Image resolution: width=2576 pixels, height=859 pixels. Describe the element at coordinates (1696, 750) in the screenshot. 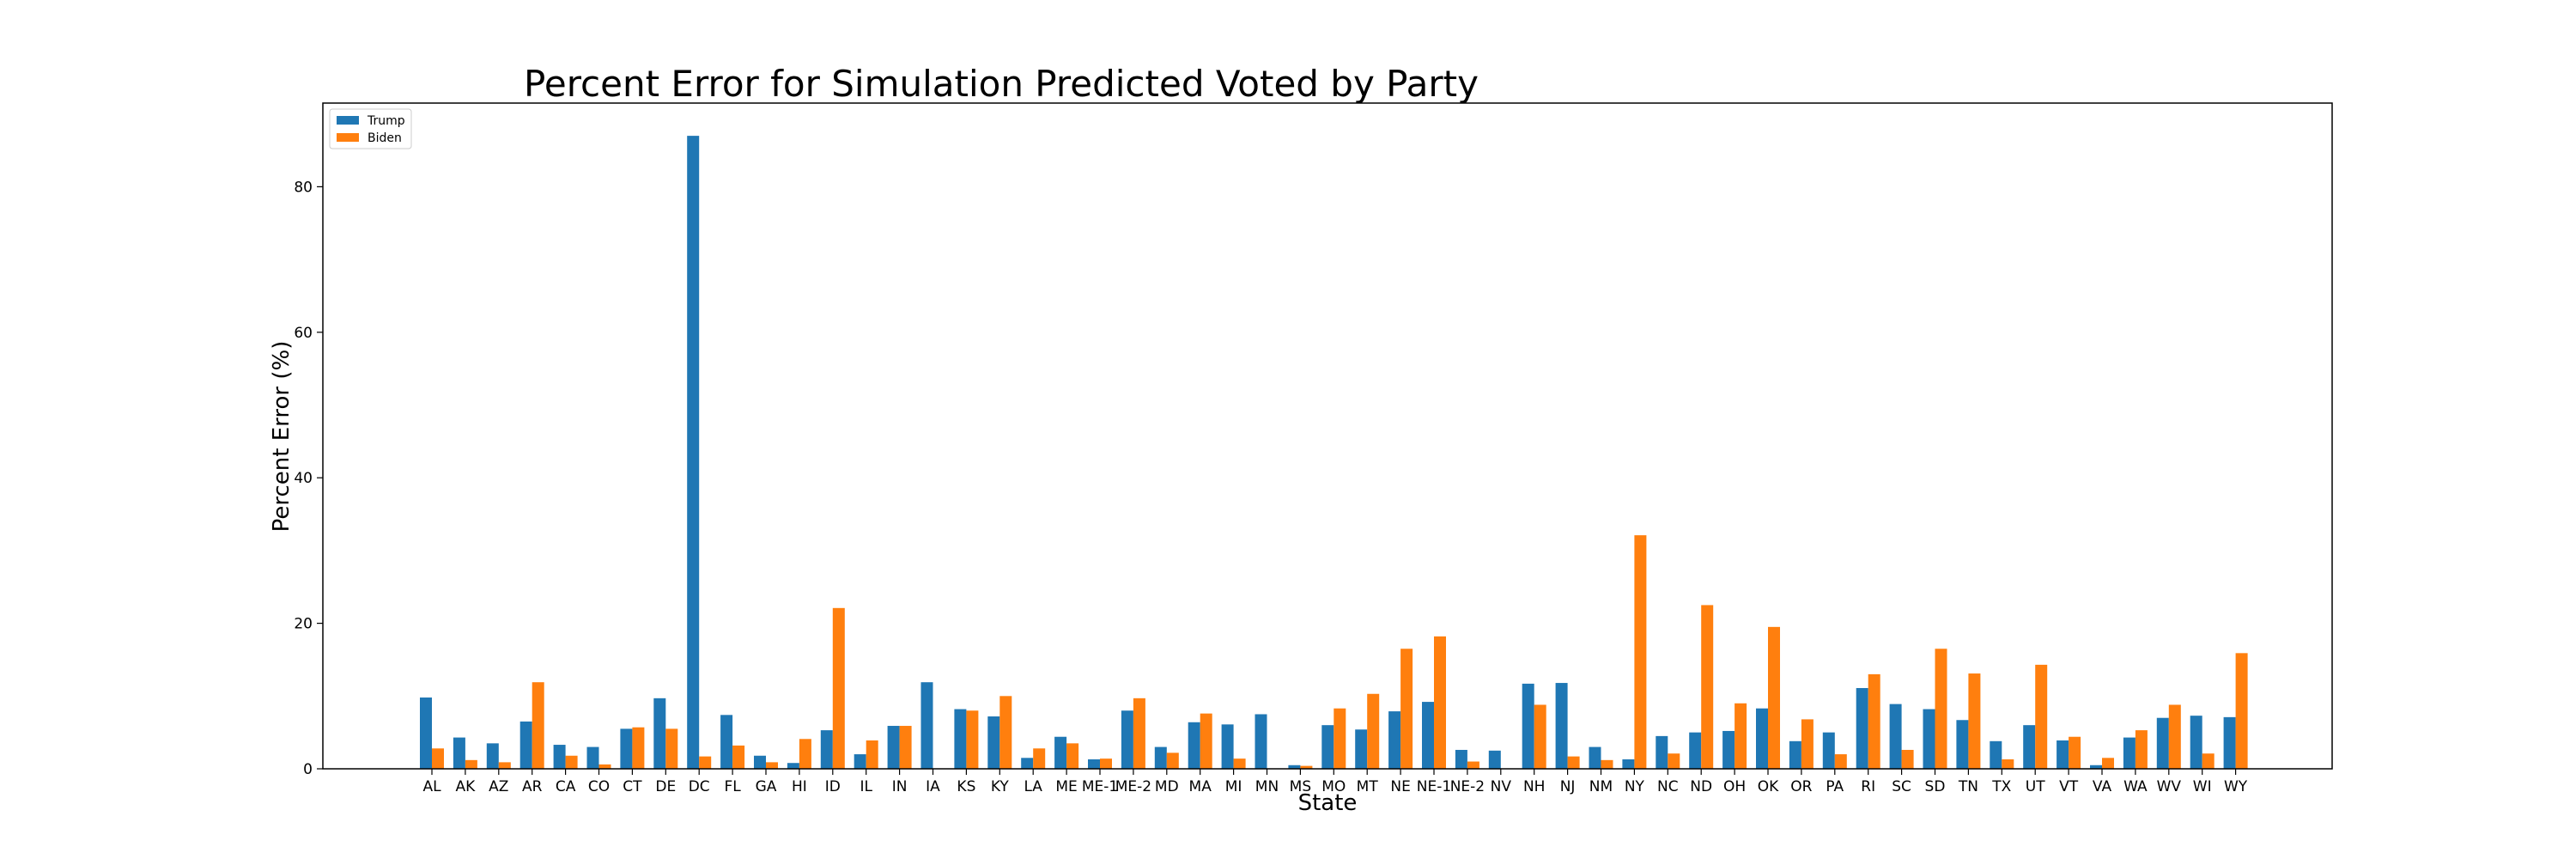

I see `bar-trump-nd` at that location.